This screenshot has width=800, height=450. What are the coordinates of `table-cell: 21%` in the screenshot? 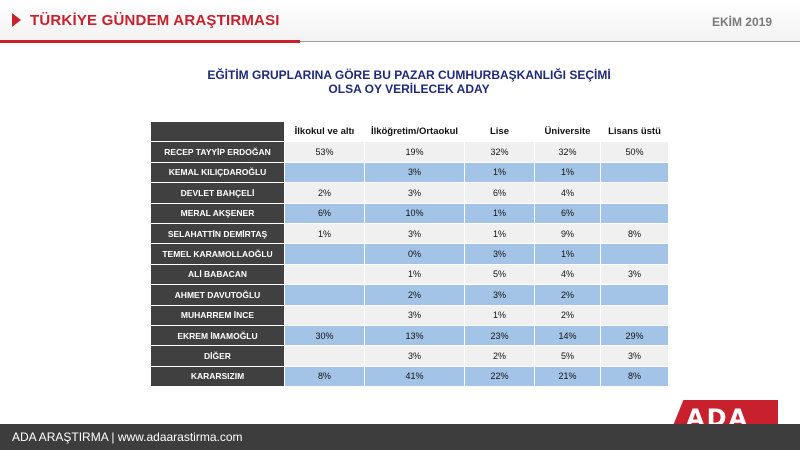 It's located at (567, 376).